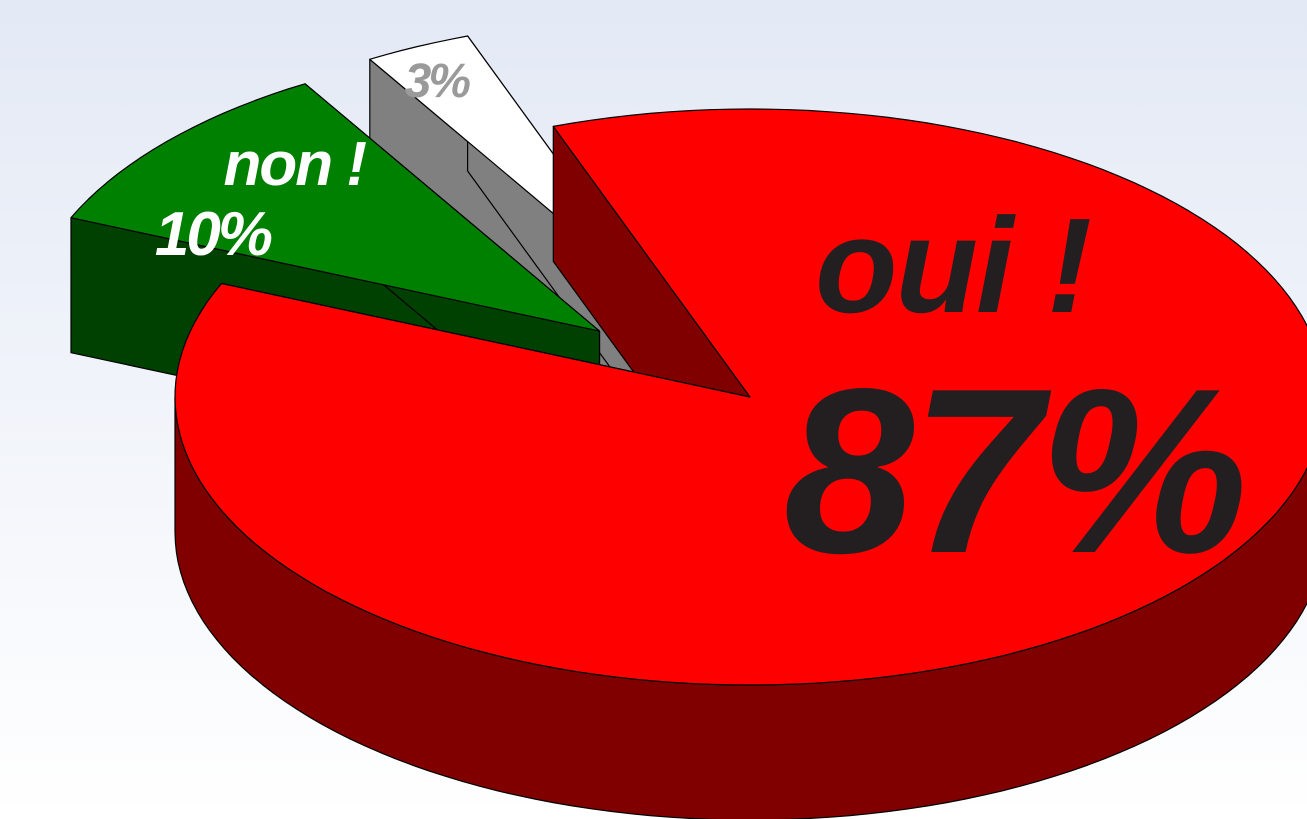  Describe the element at coordinates (335, 207) in the screenshot. I see `slice` at that location.